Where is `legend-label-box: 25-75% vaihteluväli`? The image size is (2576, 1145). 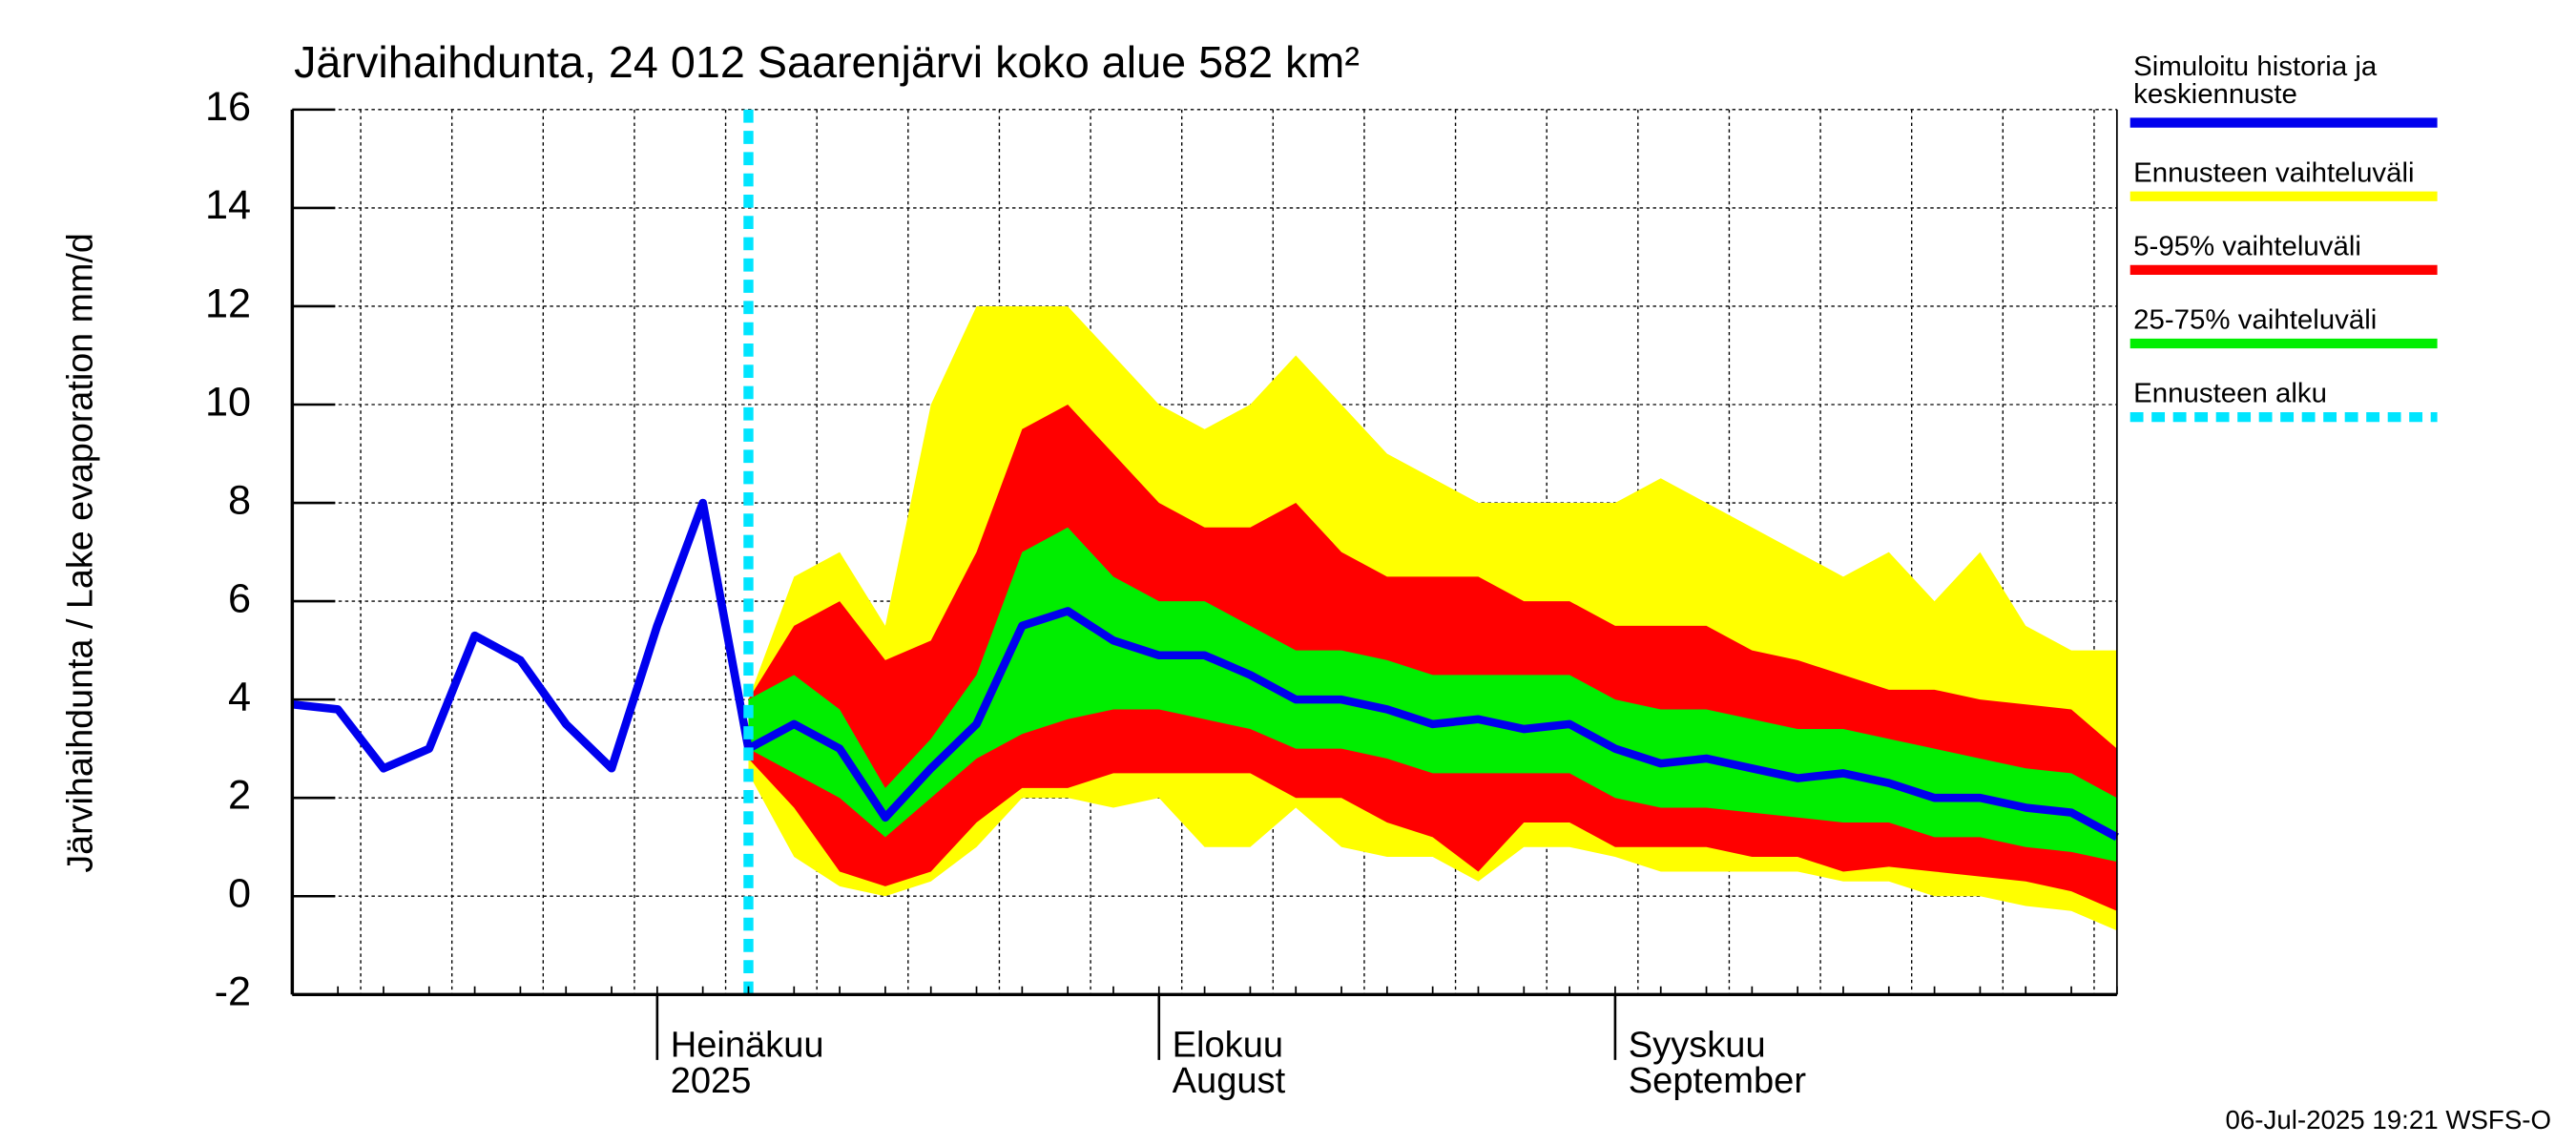
legend-label-box: 25-75% vaihteluväli is located at coordinates (2255, 321).